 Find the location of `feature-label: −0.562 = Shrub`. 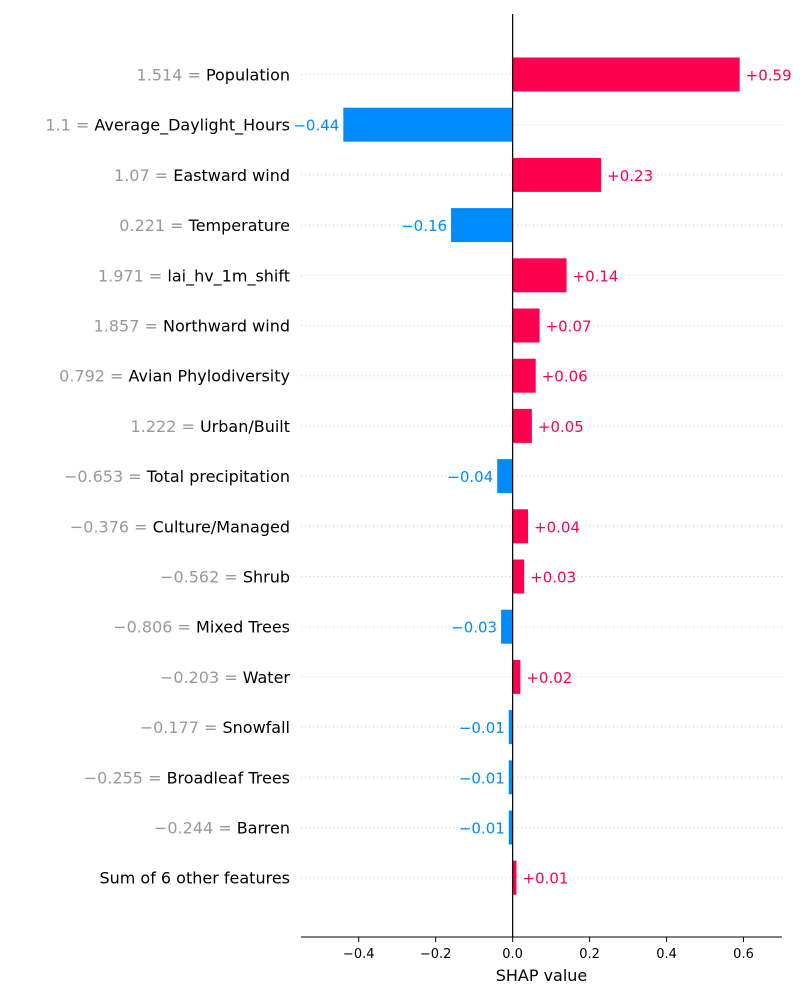

feature-label: −0.562 = Shrub is located at coordinates (225, 577).